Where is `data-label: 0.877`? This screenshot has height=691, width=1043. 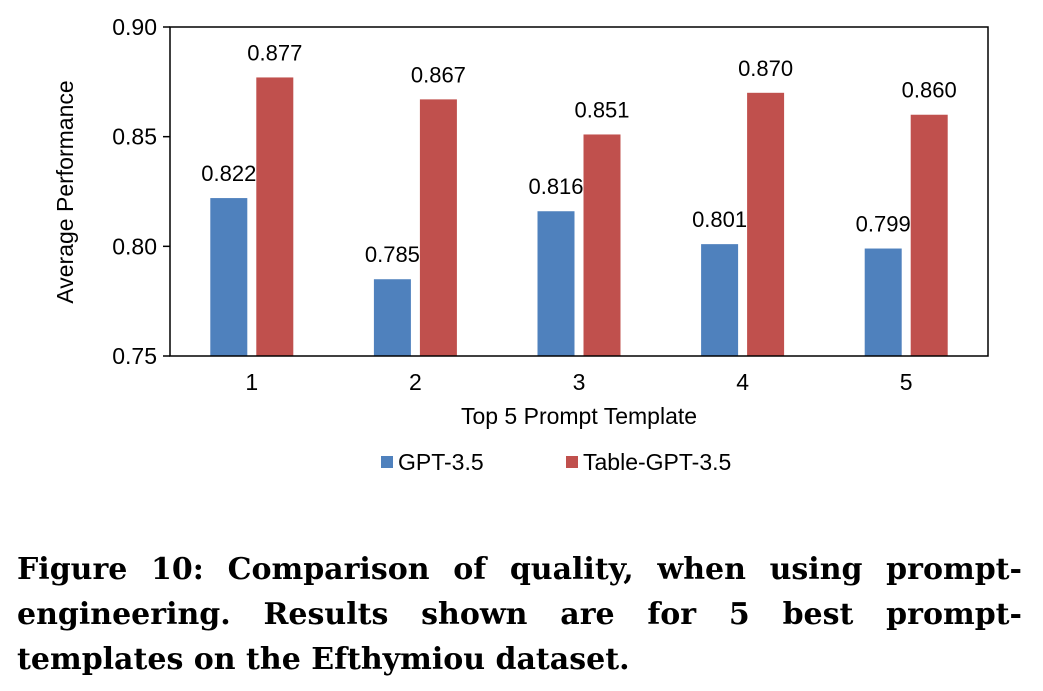 data-label: 0.877 is located at coordinates (274, 52).